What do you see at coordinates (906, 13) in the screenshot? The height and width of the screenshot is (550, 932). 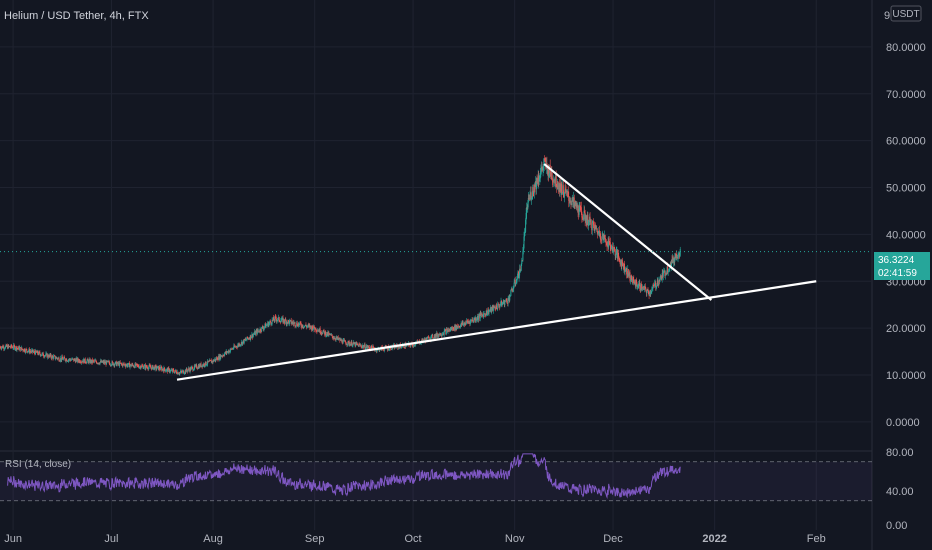 I see `currency-badge: USDT` at bounding box center [906, 13].